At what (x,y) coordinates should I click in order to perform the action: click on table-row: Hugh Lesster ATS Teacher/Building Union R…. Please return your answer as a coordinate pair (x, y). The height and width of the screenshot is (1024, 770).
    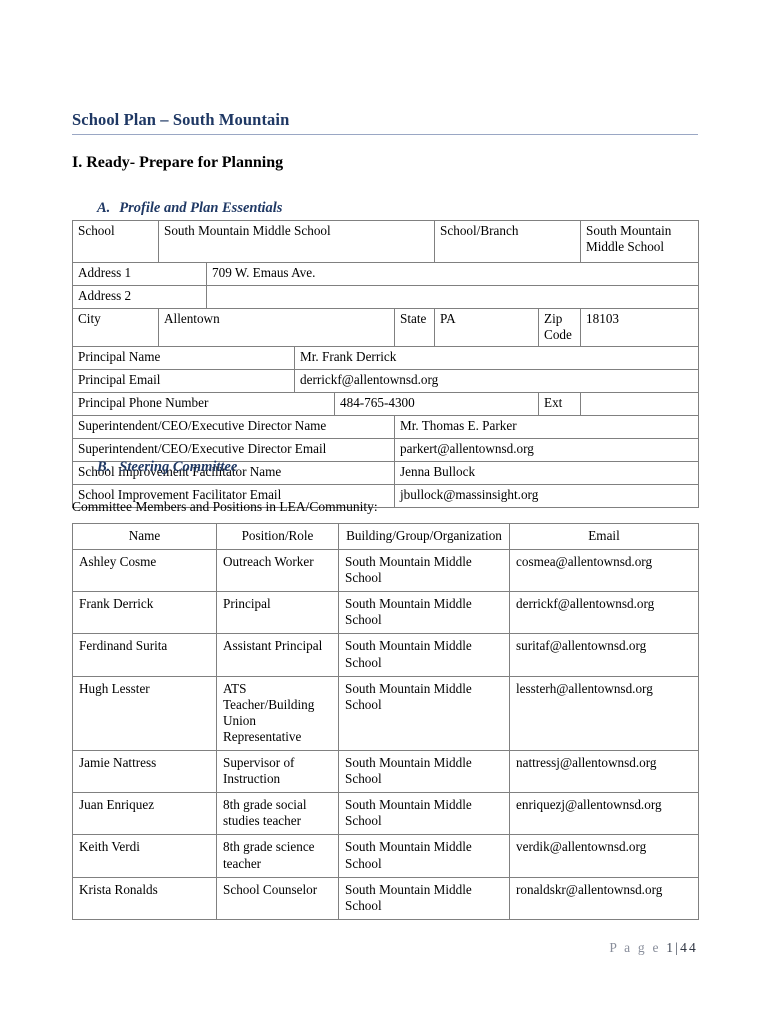
    Looking at the image, I should click on (385, 713).